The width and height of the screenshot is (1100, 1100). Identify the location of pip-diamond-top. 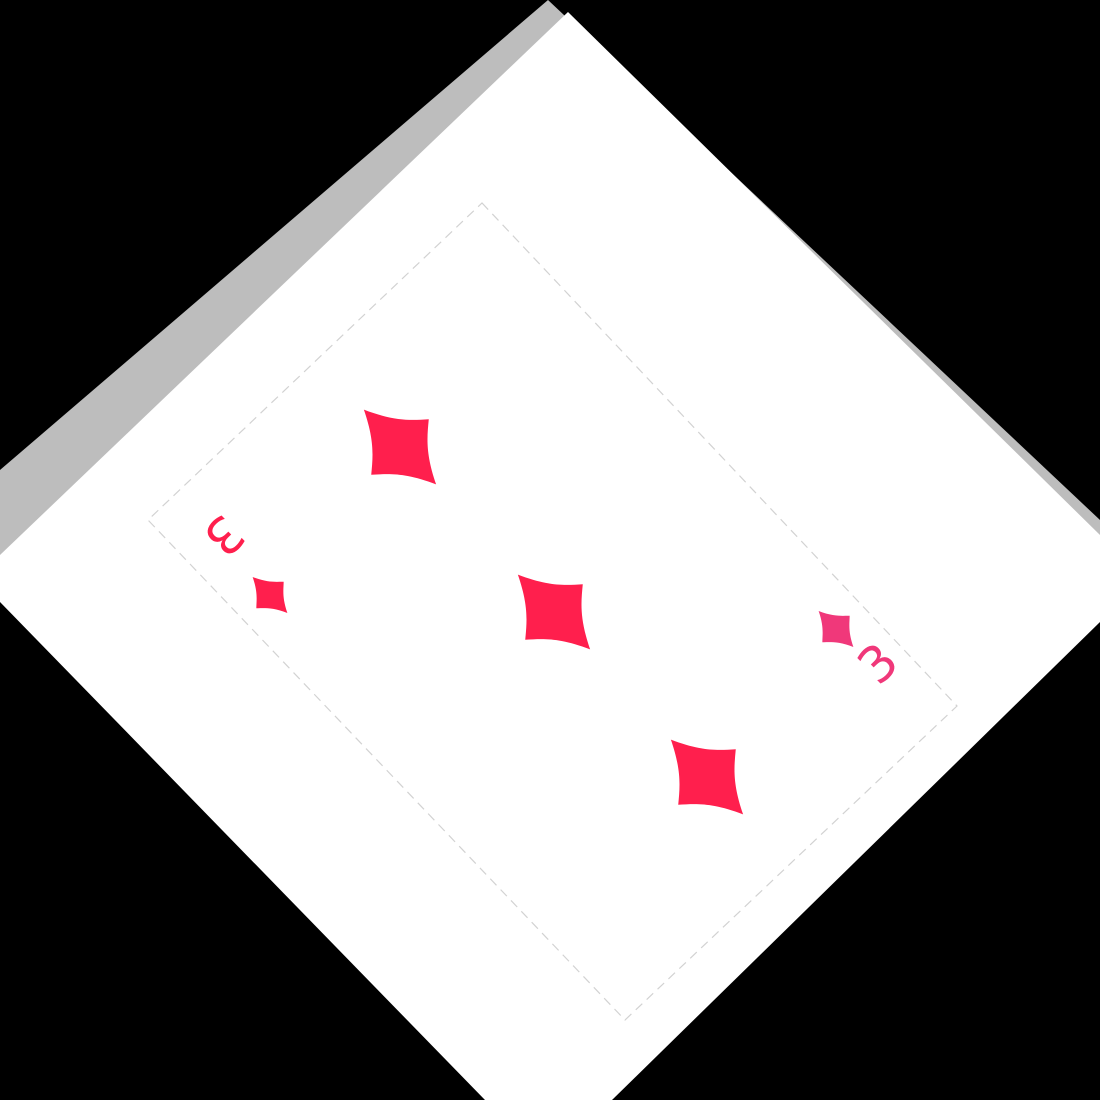
(400, 447).